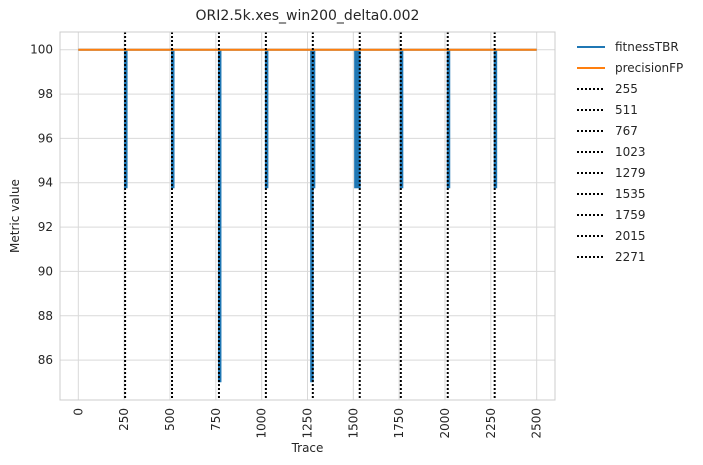  I want to click on y-tick-label: 88, so click(45, 316).